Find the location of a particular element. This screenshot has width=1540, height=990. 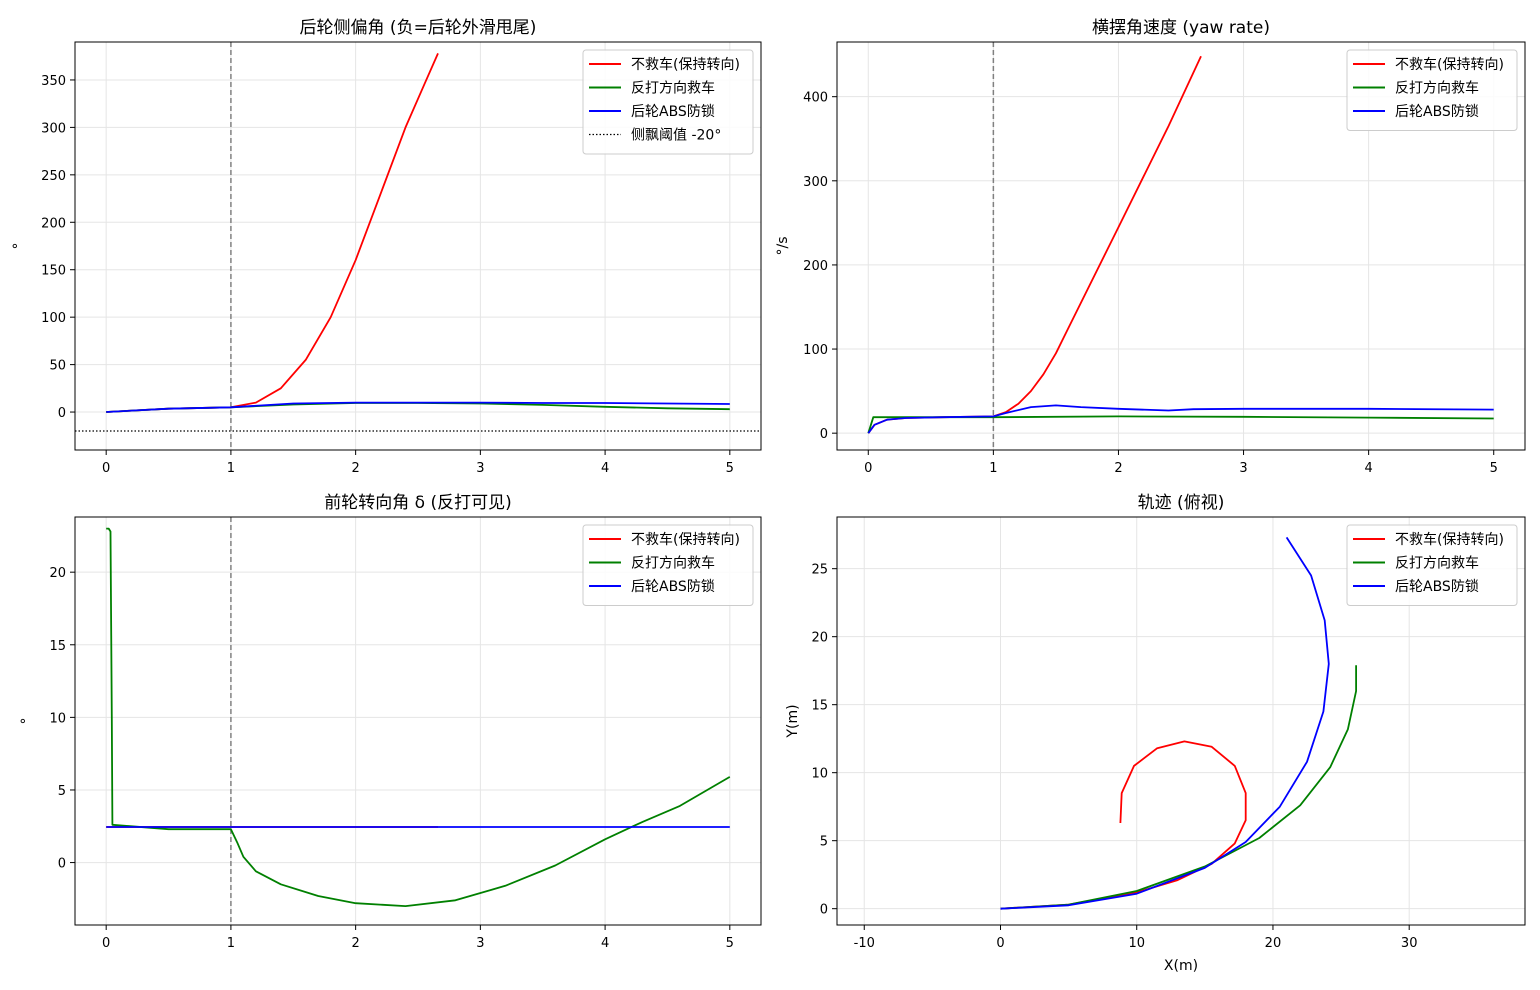

y-axis-label: Y(m) is located at coordinates (793, 721).